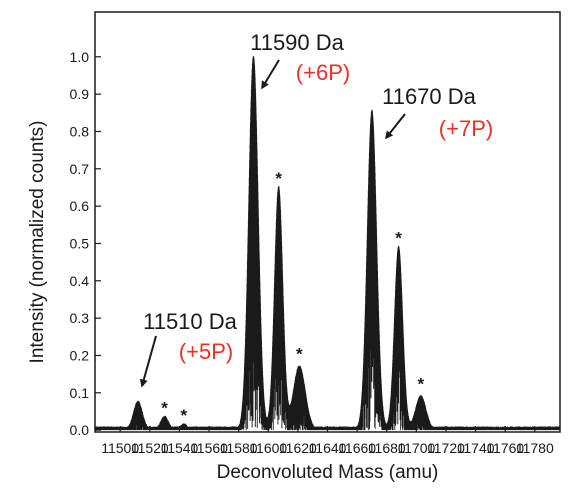 Image resolution: width=571 pixels, height=491 pixels. What do you see at coordinates (328, 472) in the screenshot?
I see `x-axis-title: Deconvoluted Mass (amu)` at bounding box center [328, 472].